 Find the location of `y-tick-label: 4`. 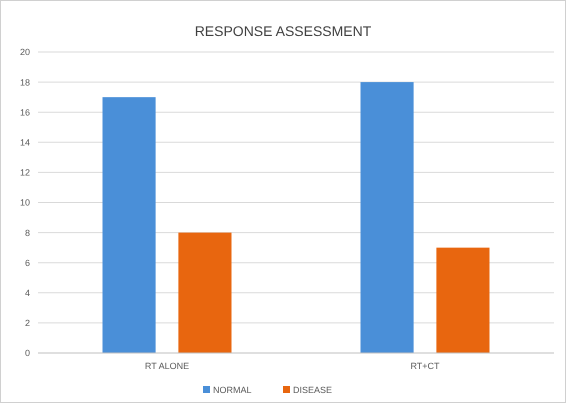

y-tick-label: 4 is located at coordinates (27, 293).